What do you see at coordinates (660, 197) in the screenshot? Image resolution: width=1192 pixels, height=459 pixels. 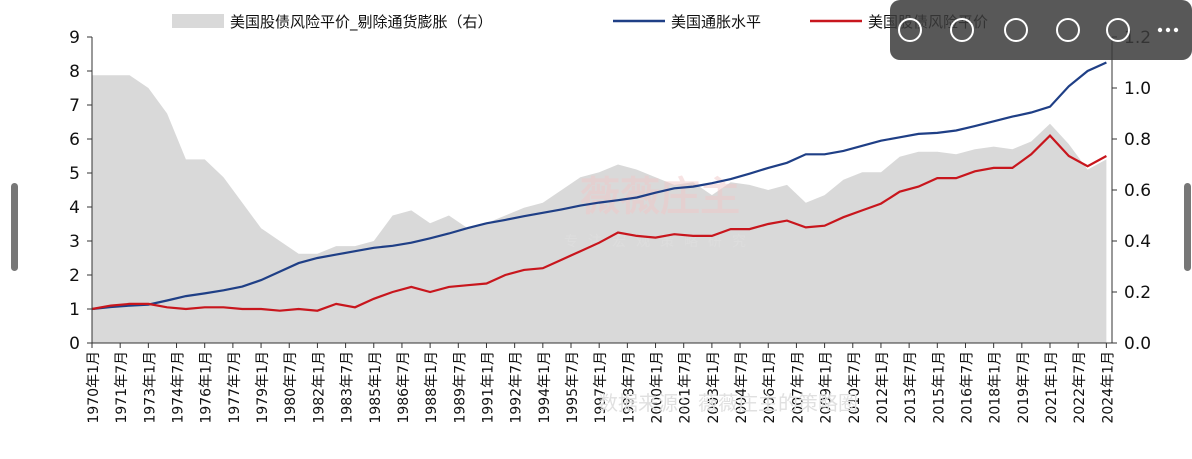 I see `watermark: 薇薇庄主` at bounding box center [660, 197].